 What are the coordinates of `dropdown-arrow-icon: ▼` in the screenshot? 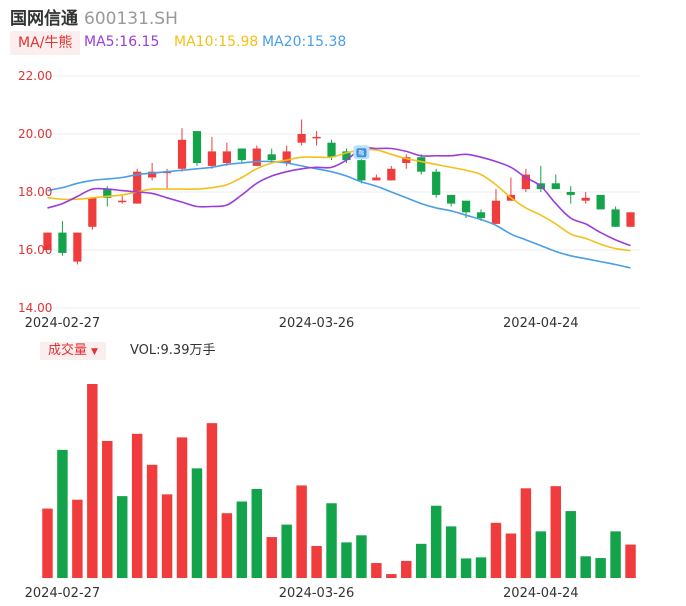 It's located at (94, 352).